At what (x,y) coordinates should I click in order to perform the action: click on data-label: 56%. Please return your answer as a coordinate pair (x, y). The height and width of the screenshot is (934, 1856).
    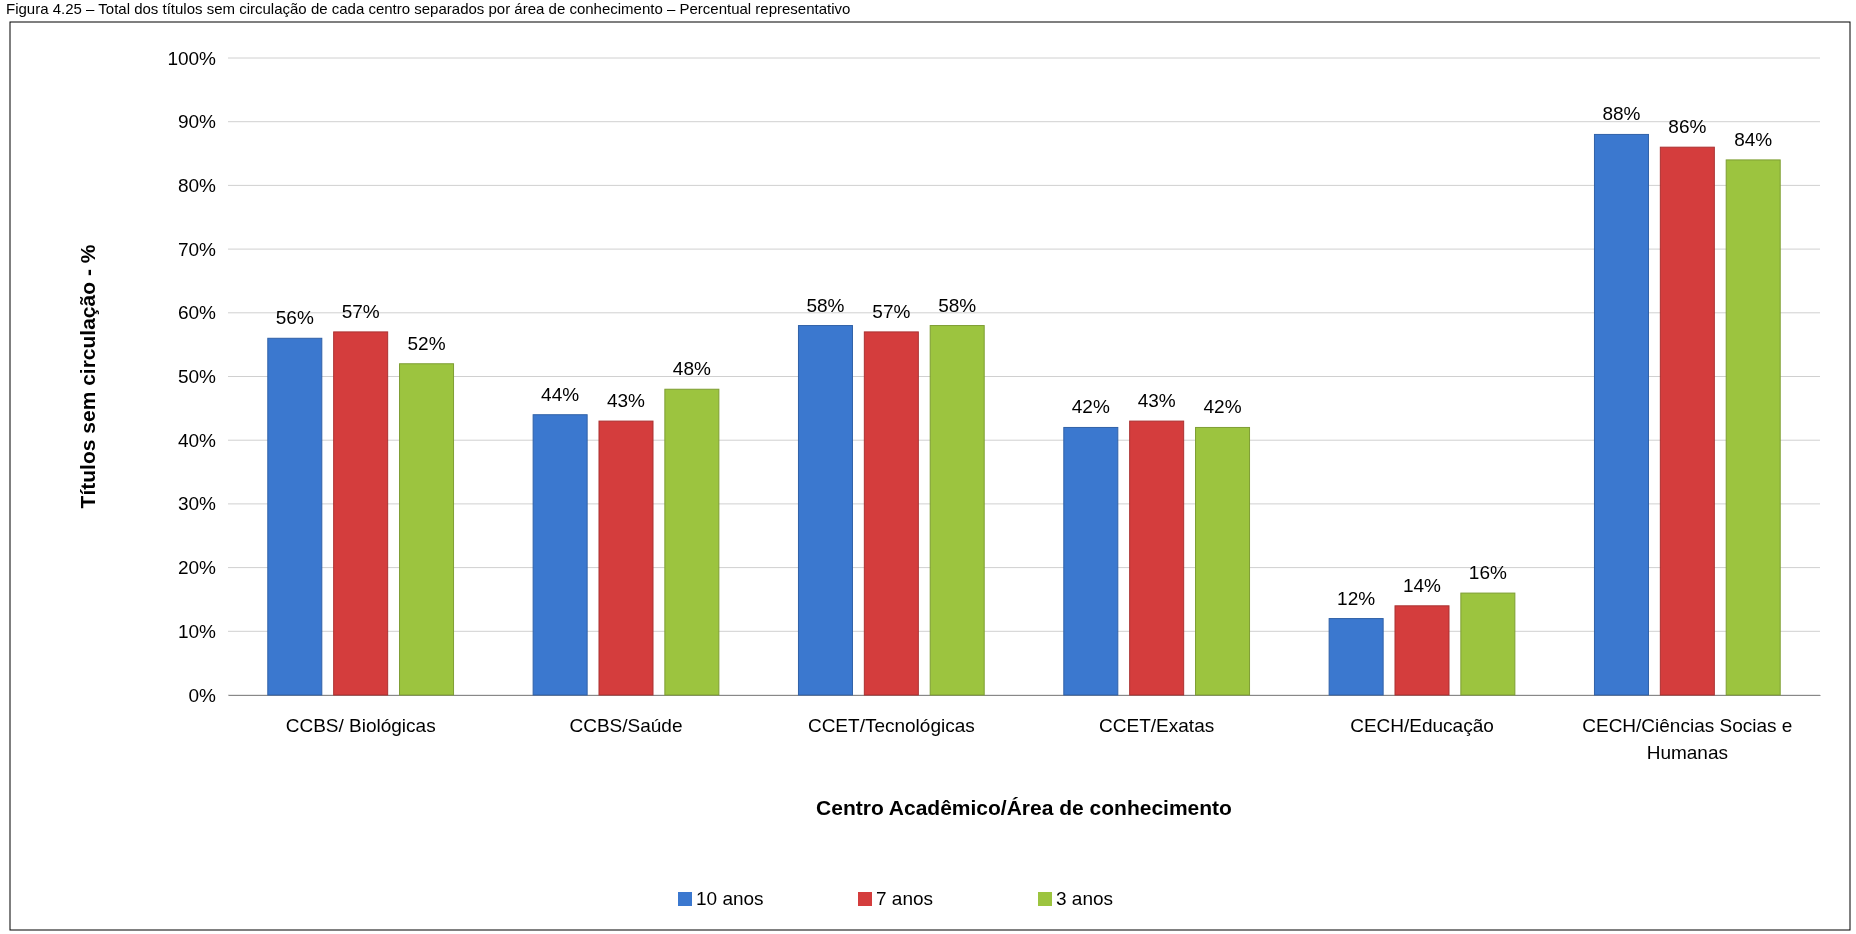
    Looking at the image, I should click on (294, 318).